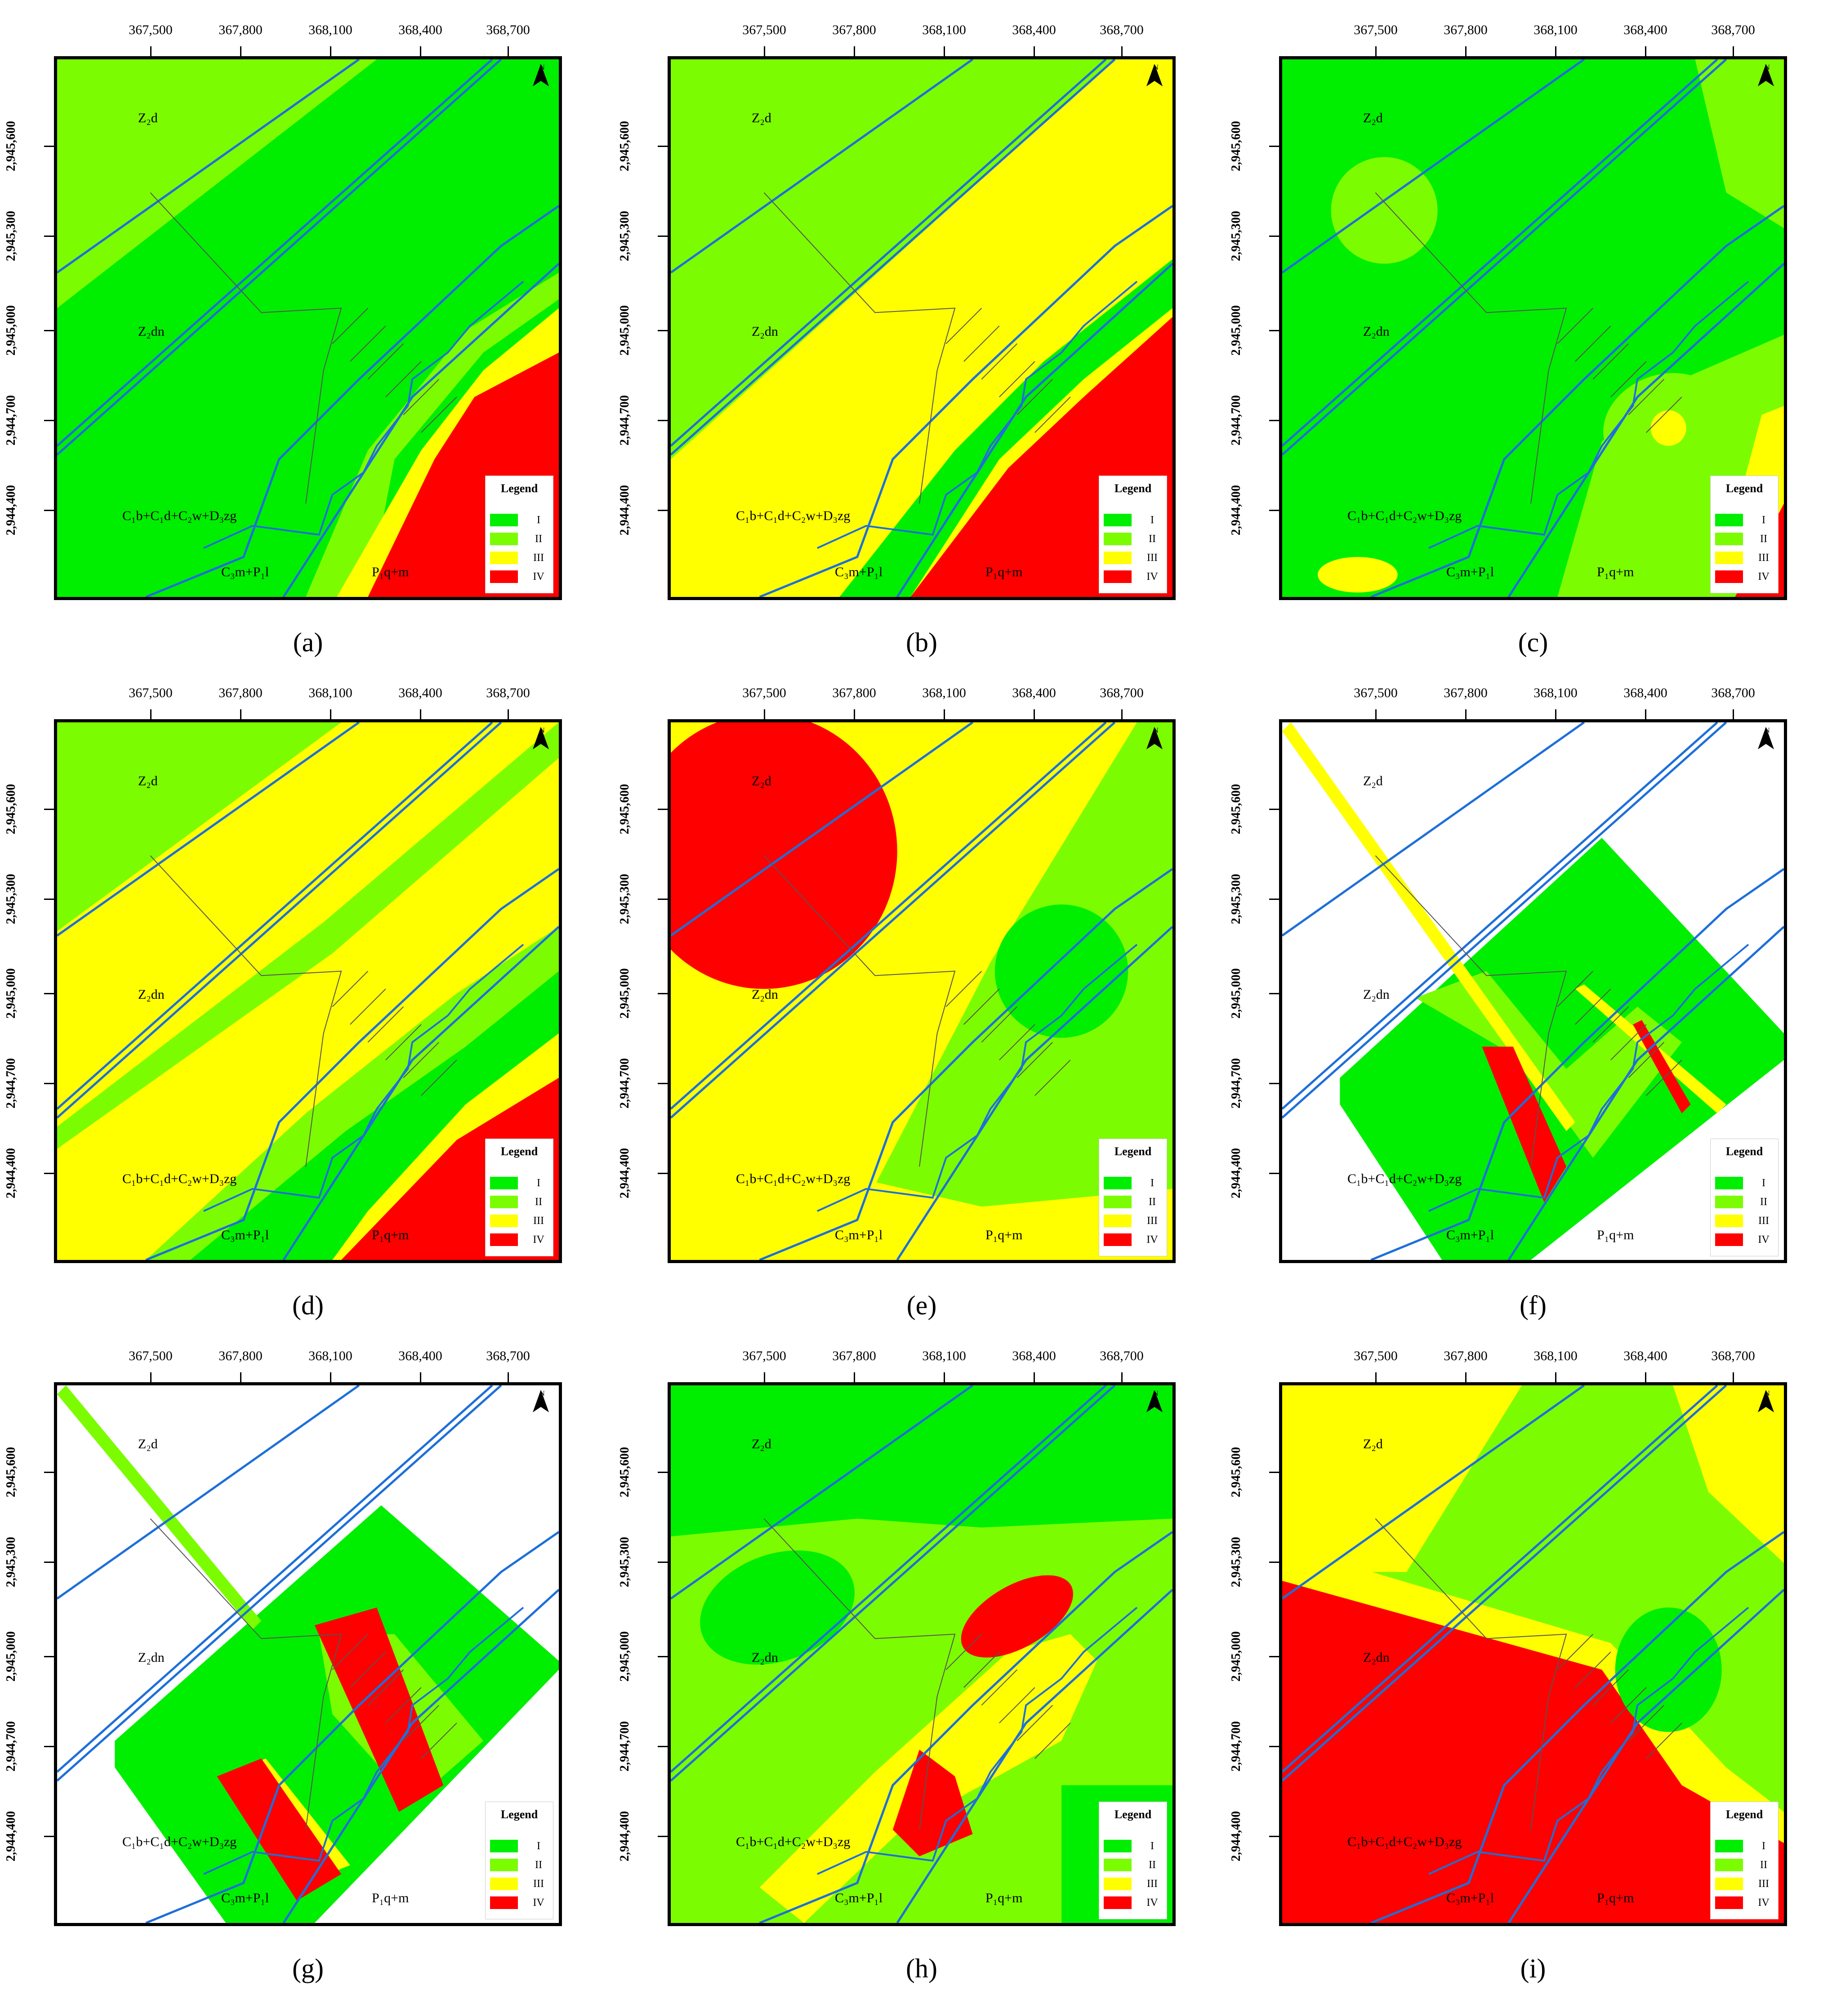  Describe the element at coordinates (1156, 742) in the screenshot. I see `north-arrow: N` at that location.